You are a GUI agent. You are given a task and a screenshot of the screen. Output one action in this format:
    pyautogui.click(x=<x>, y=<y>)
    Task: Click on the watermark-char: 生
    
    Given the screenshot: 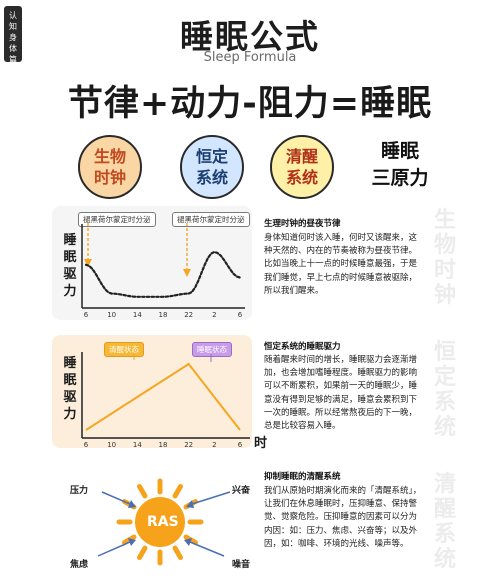 What is the action you would take?
    pyautogui.click(x=444, y=220)
    